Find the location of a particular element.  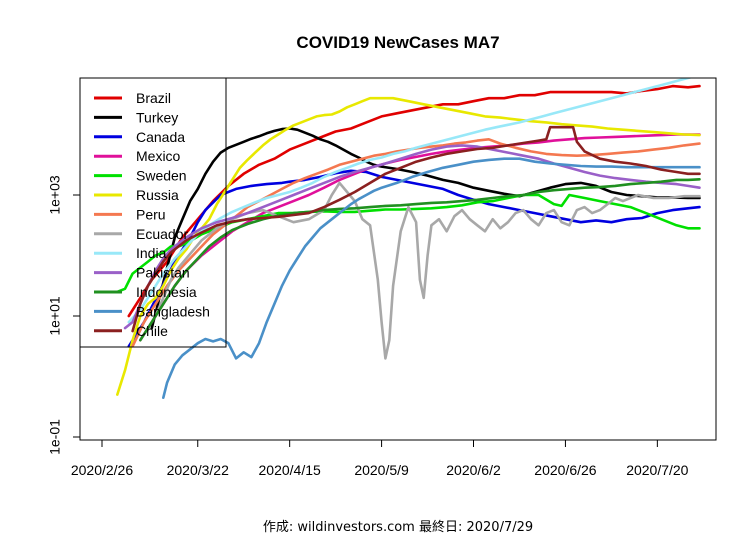

x-tick-label: 2020/7/20 is located at coordinates (657, 470).